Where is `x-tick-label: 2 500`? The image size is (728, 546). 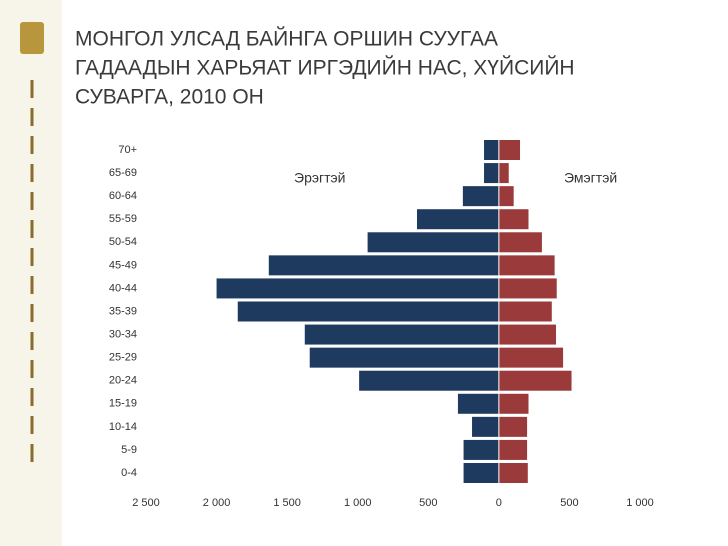
x-tick-label: 2 500 is located at coordinates (146, 503).